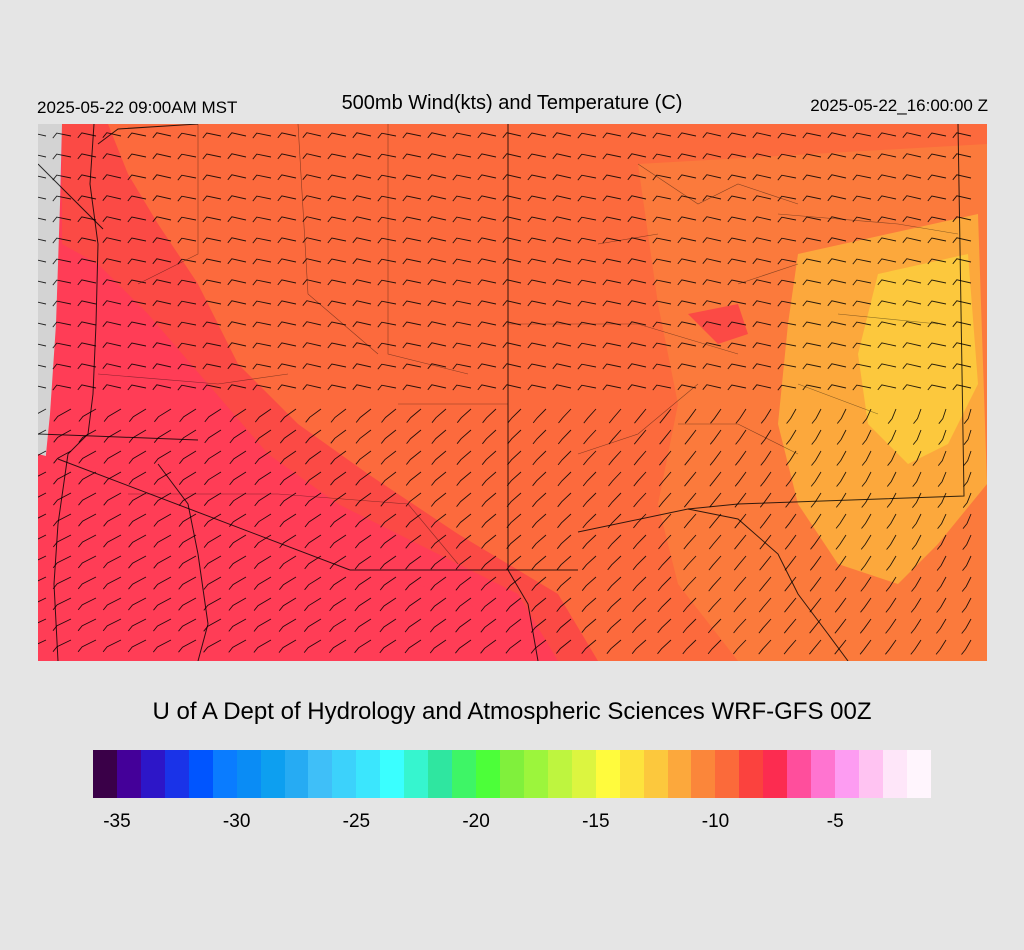  I want to click on colorbar-tick-label: -15, so click(596, 821).